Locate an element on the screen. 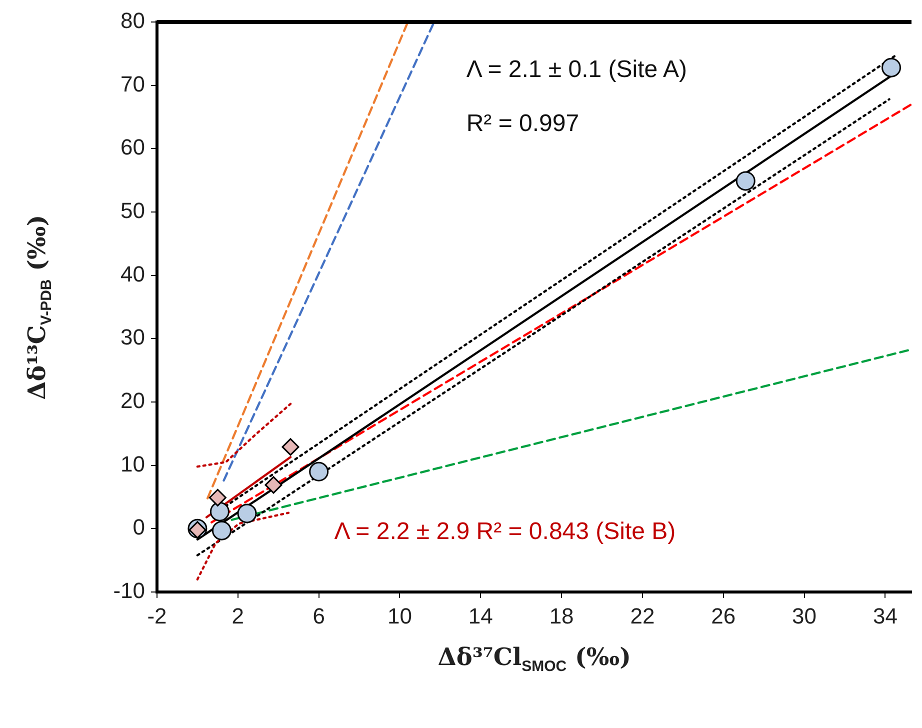  y-tick-label: 60 is located at coordinates (132, 147).